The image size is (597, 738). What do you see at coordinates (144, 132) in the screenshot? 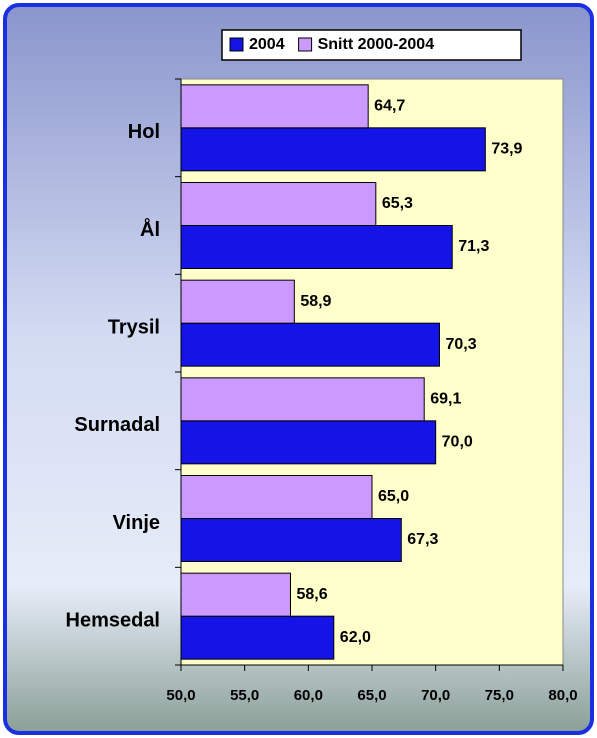
I see `y-tick-label: Hol` at bounding box center [144, 132].